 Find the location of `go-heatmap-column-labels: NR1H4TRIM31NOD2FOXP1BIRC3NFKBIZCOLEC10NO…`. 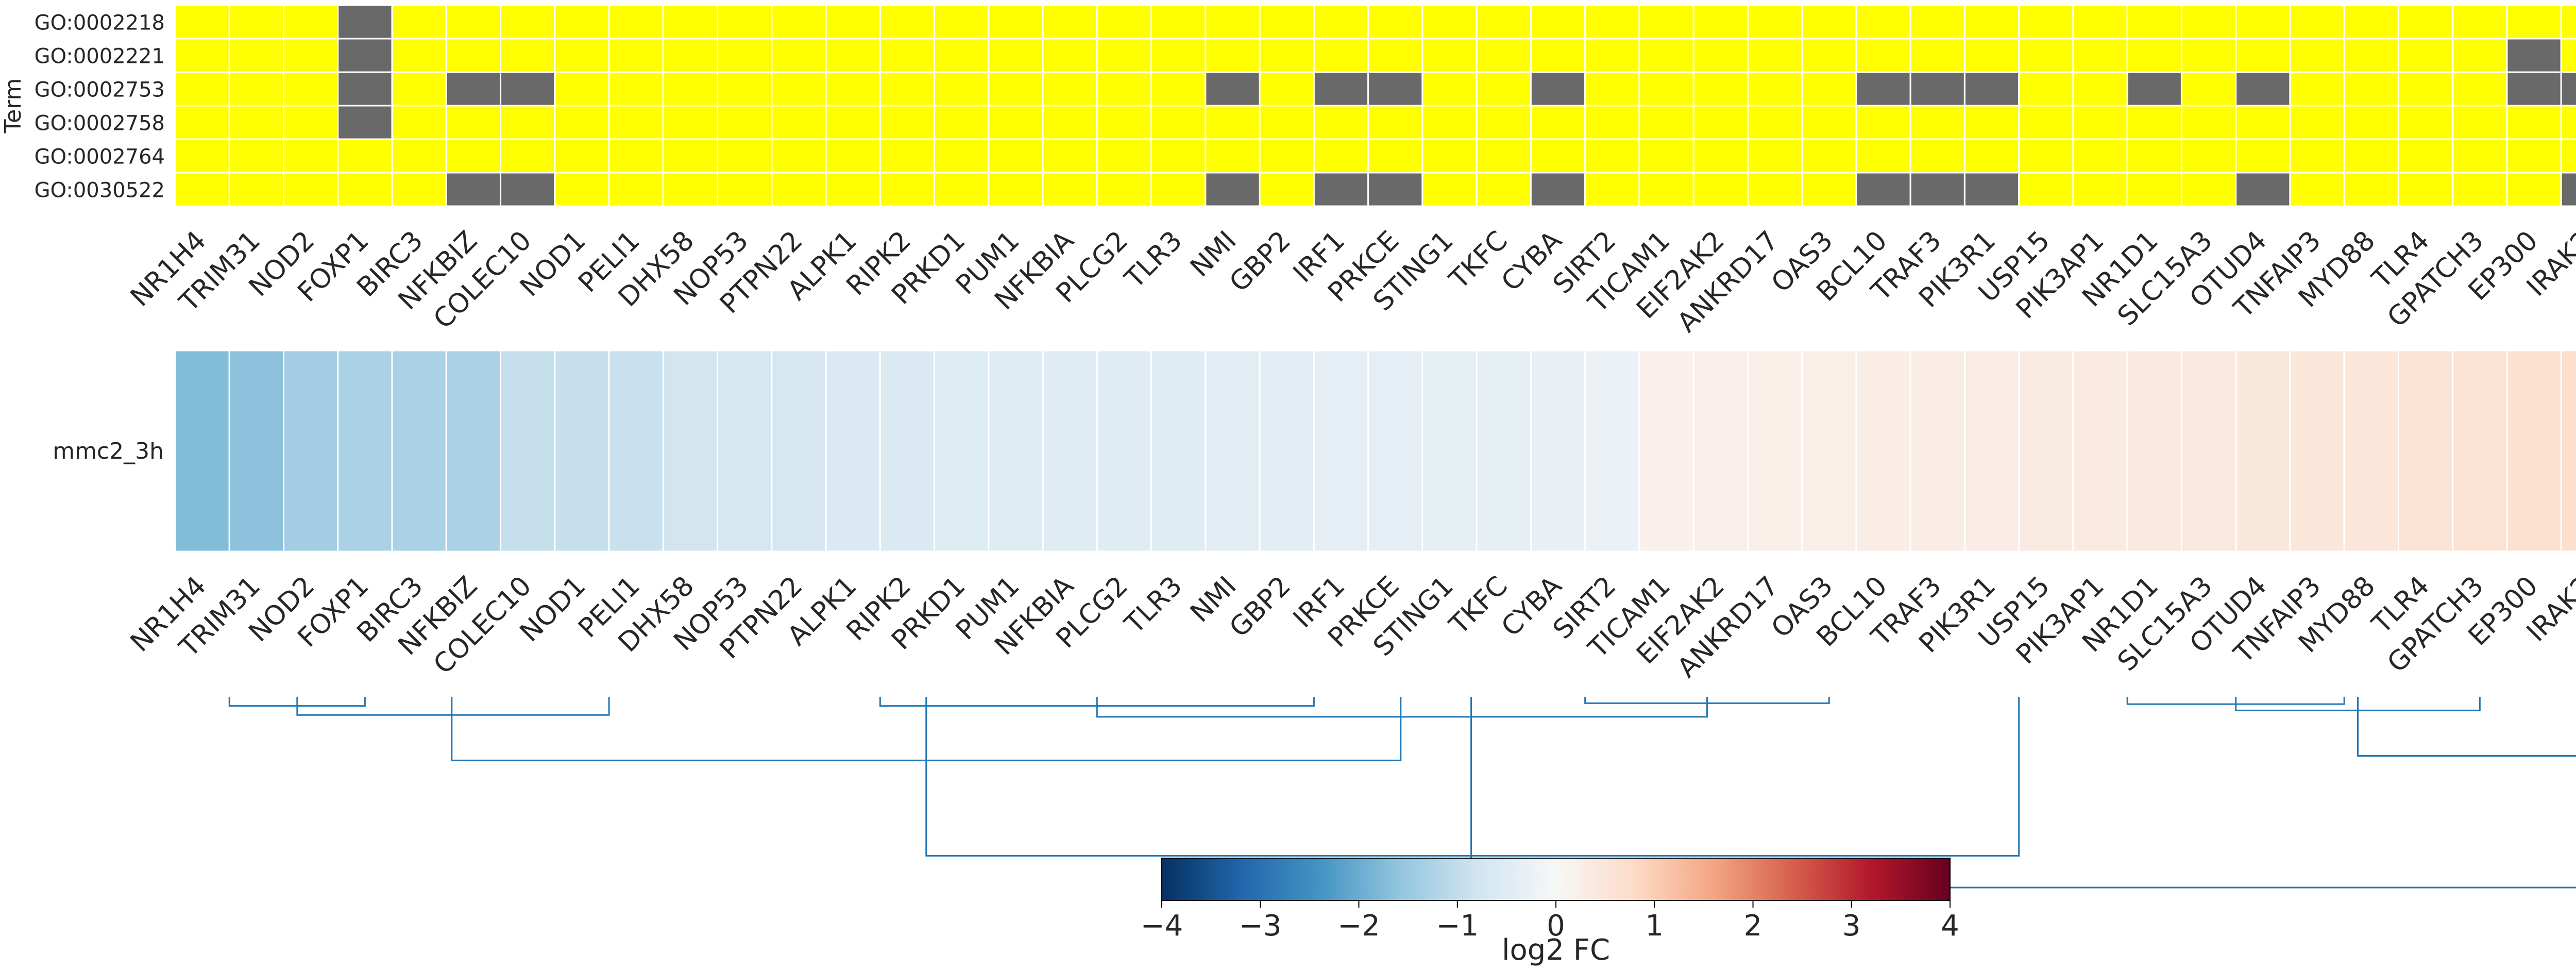

go-heatmap-column-labels: NR1H4TRIM31NOD2FOXP1BIRC3NFKBIZCOLEC10NO… is located at coordinates (1350, 281).